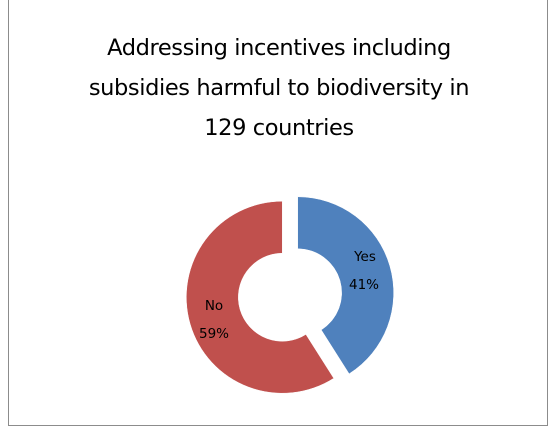 The image size is (558, 440). I want to click on slice-yes, so click(345, 285).